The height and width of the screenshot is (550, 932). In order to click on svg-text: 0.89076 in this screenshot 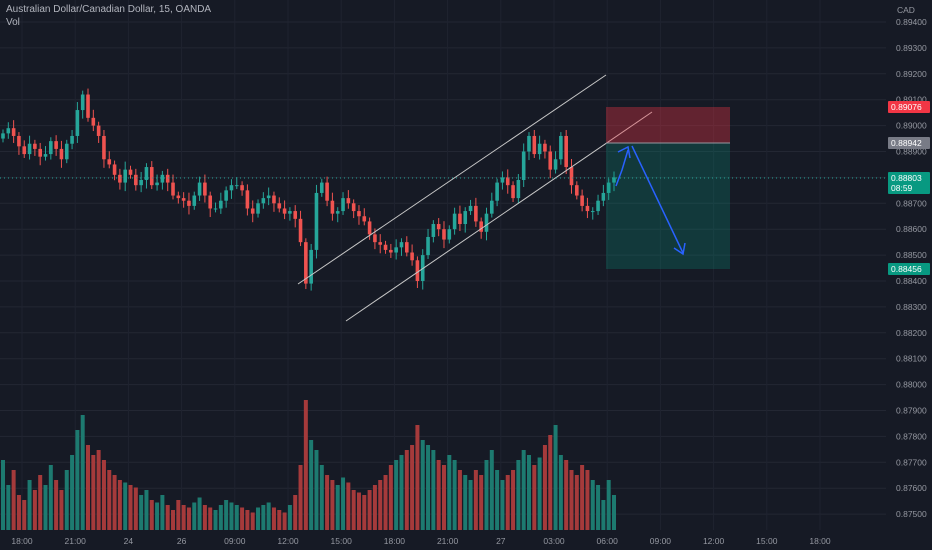, I will do `click(906, 107)`.